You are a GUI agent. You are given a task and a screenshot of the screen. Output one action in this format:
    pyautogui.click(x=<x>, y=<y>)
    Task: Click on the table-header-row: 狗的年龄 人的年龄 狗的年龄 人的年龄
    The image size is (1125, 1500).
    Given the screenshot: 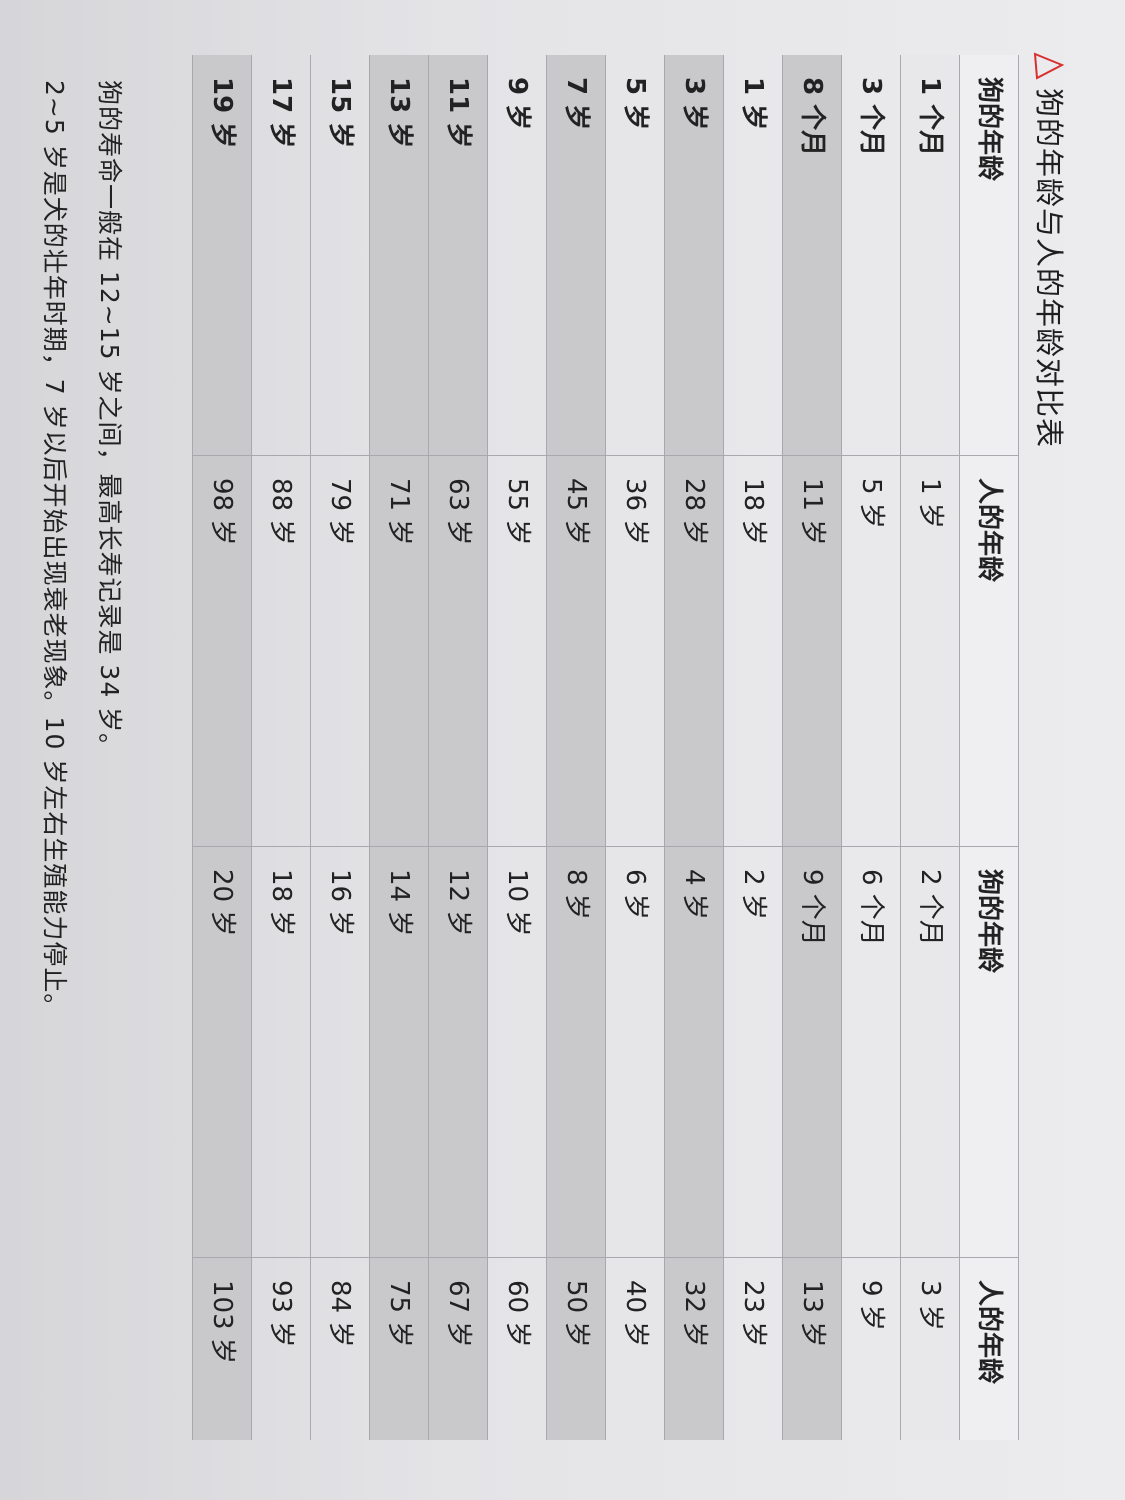 What is the action you would take?
    pyautogui.click(x=989, y=747)
    